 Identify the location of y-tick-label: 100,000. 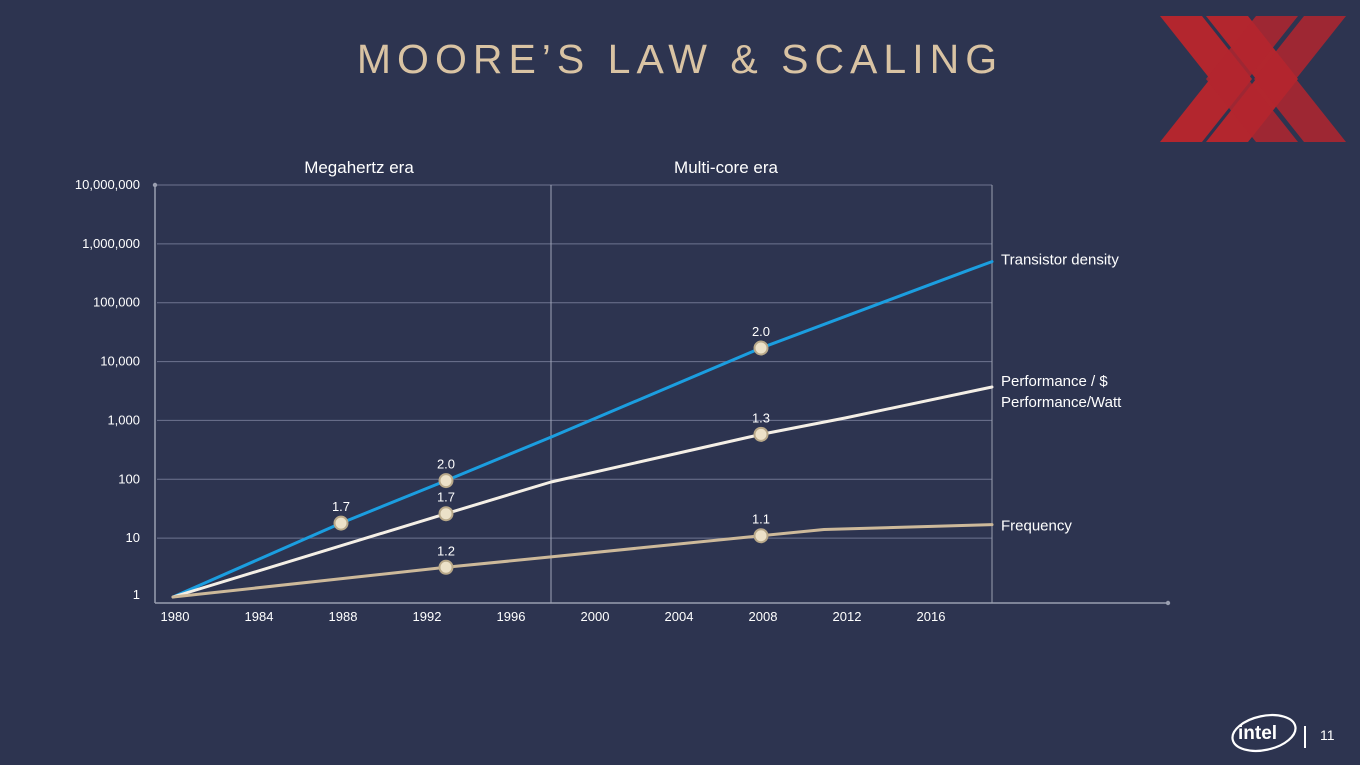
(116, 302).